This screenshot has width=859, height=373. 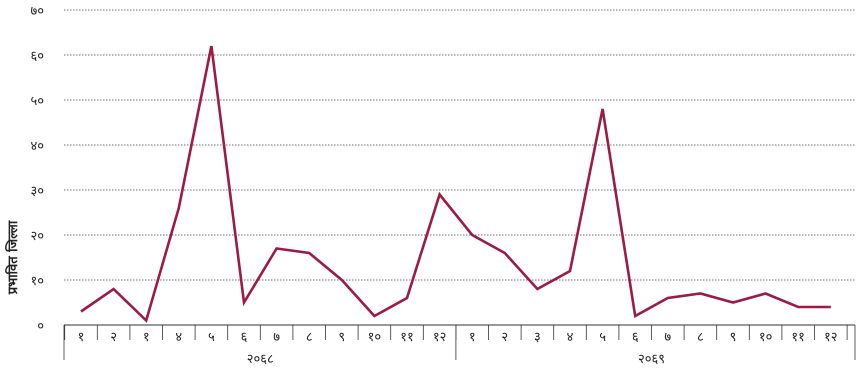 I want to click on group-label: २०६८, so click(x=260, y=359).